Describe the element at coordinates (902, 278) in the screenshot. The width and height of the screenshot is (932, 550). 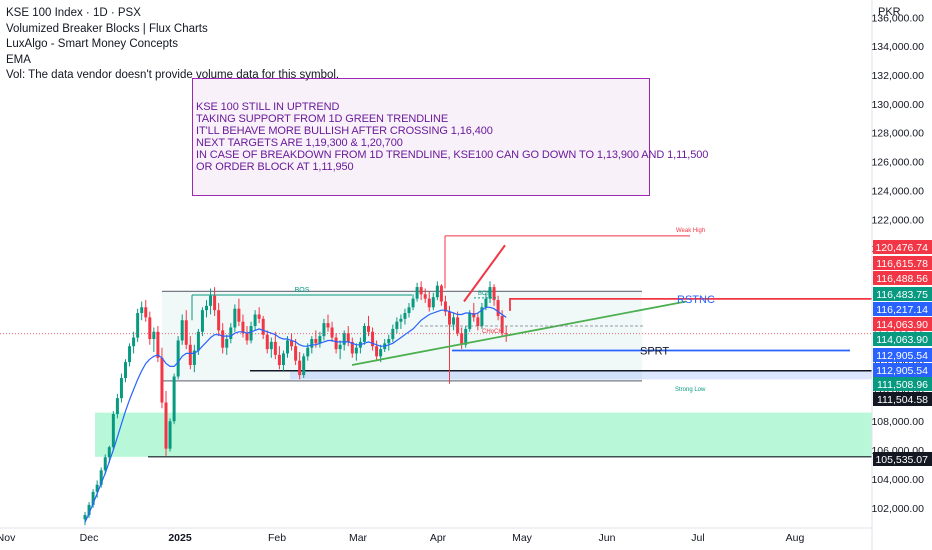
I see `price-tag: 116,488.56` at that location.